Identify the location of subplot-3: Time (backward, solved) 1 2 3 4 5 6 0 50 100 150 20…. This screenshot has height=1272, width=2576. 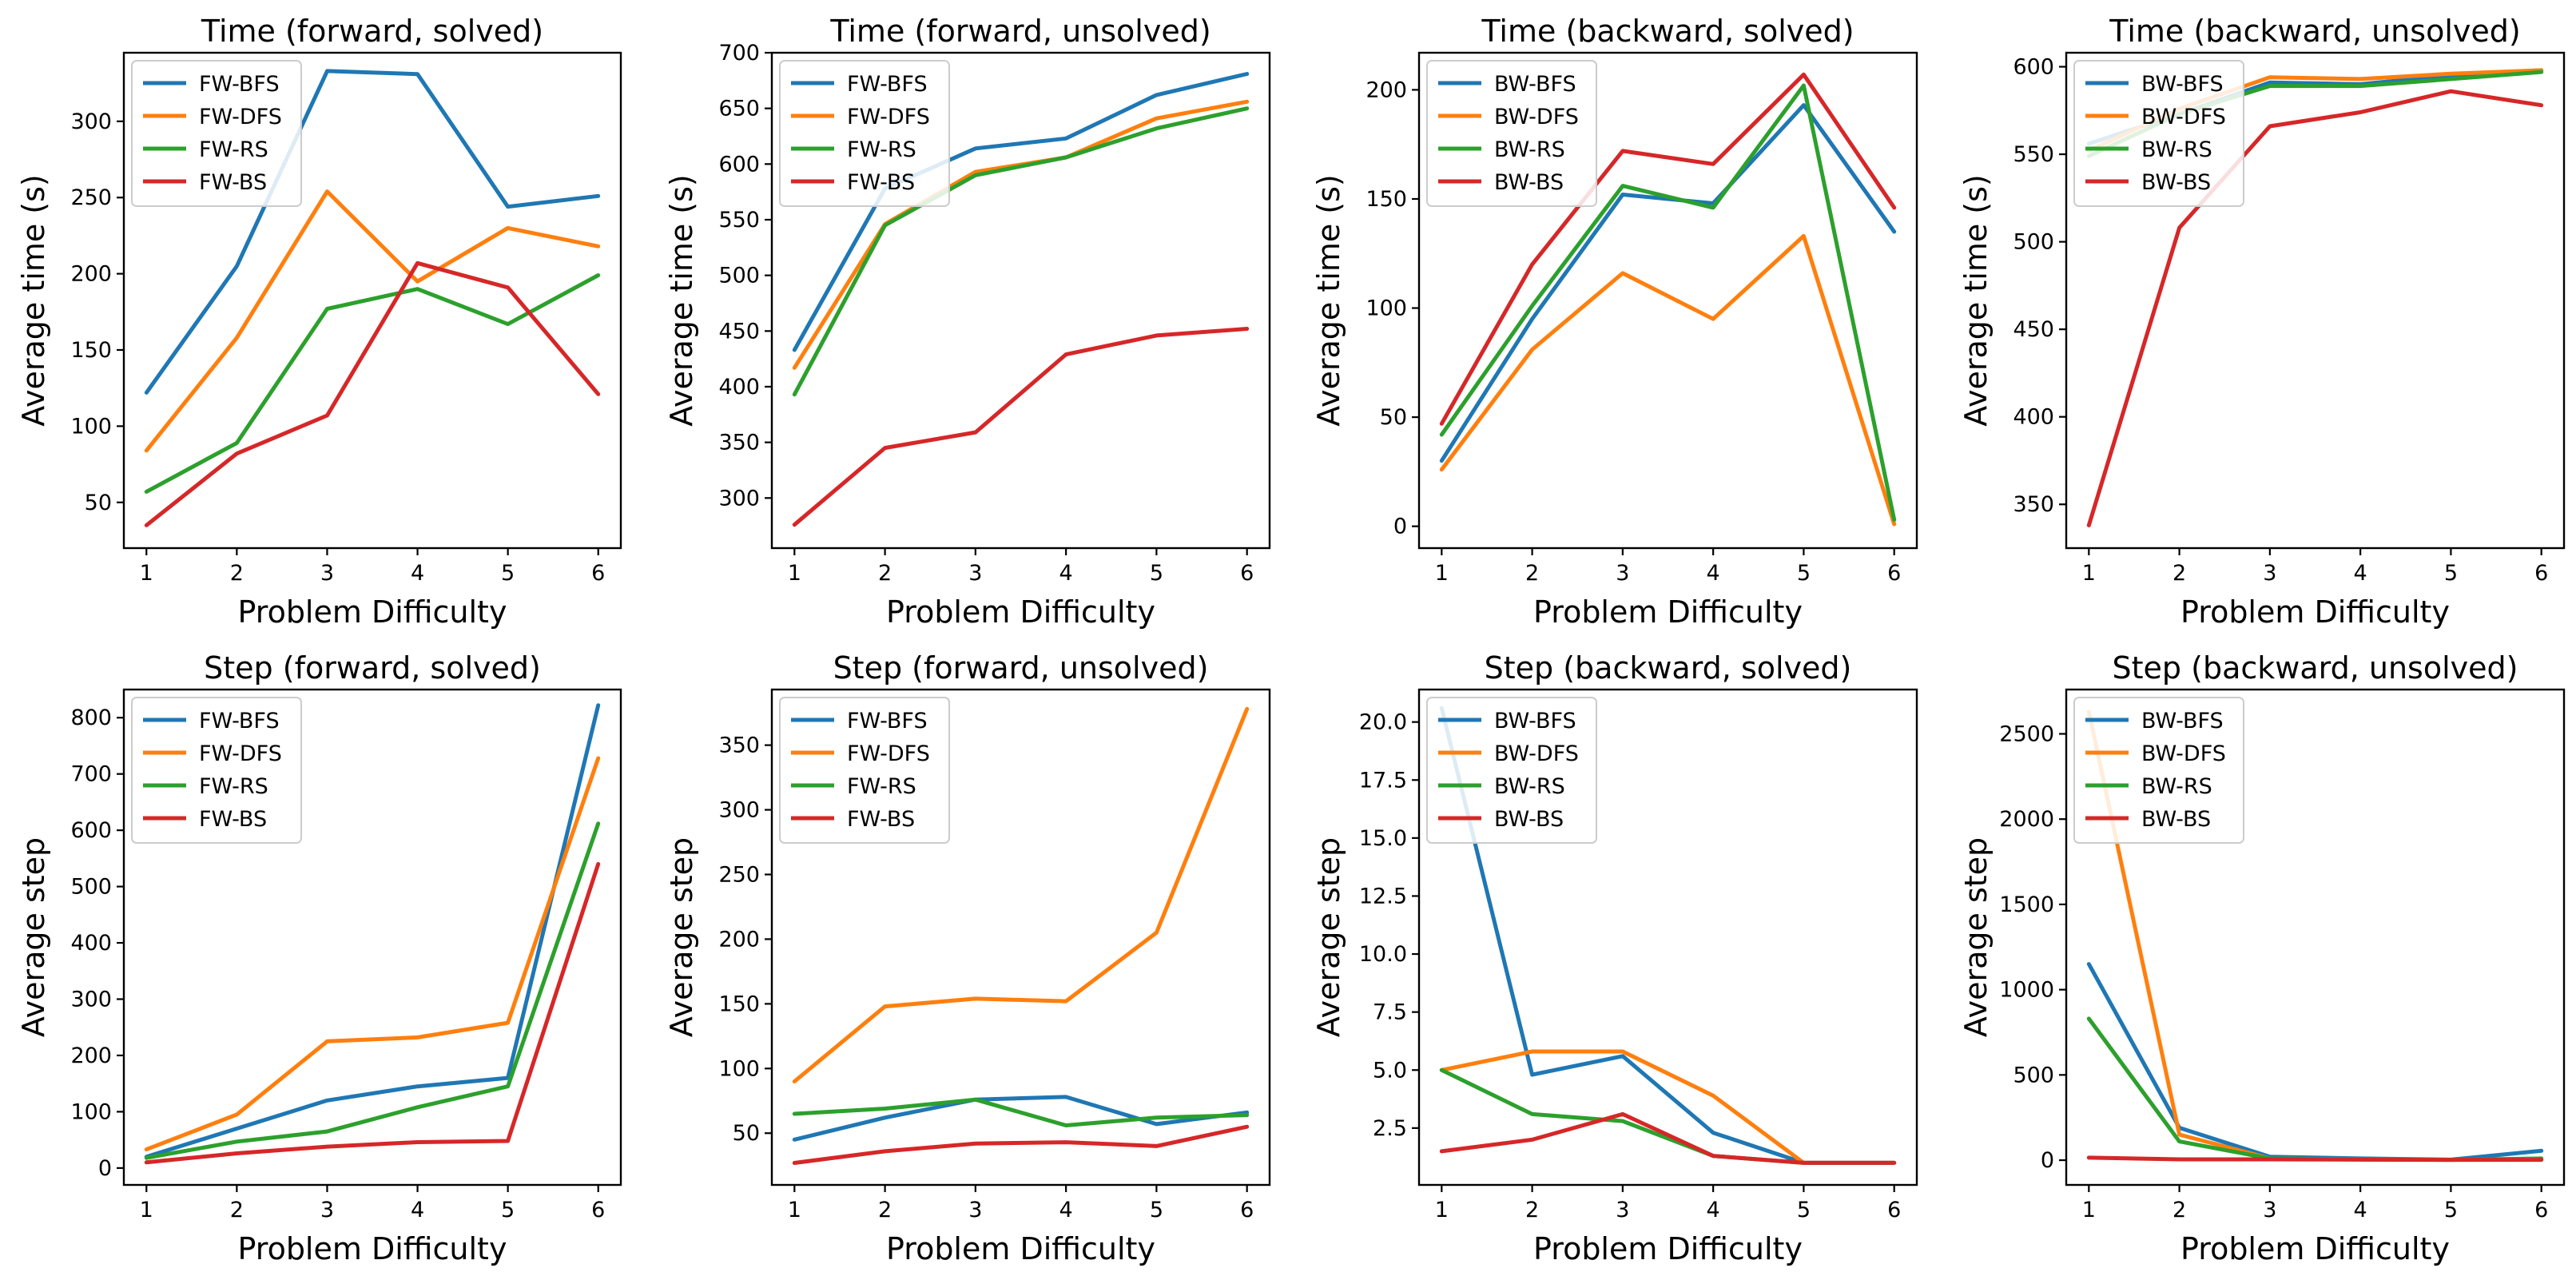
(1614, 322).